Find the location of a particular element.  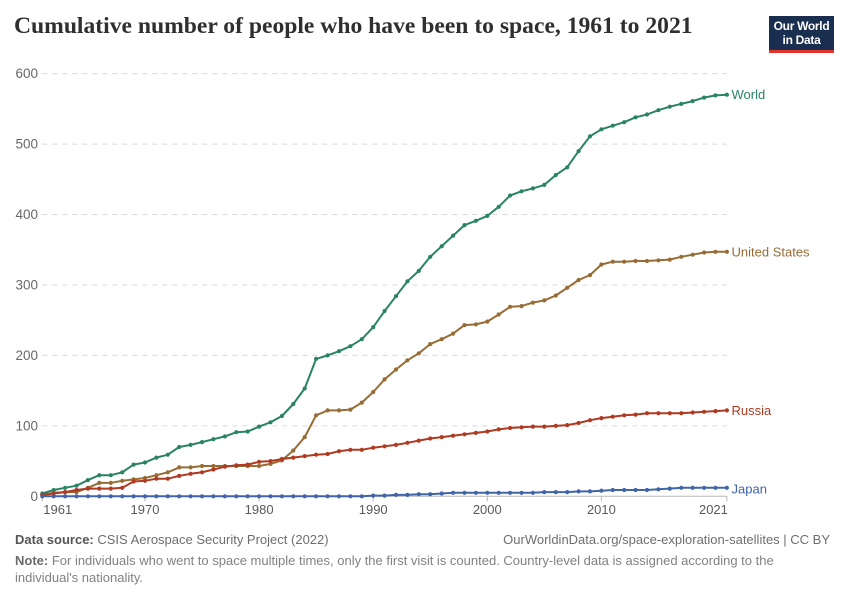

svg-text: 1970 is located at coordinates (145, 509).